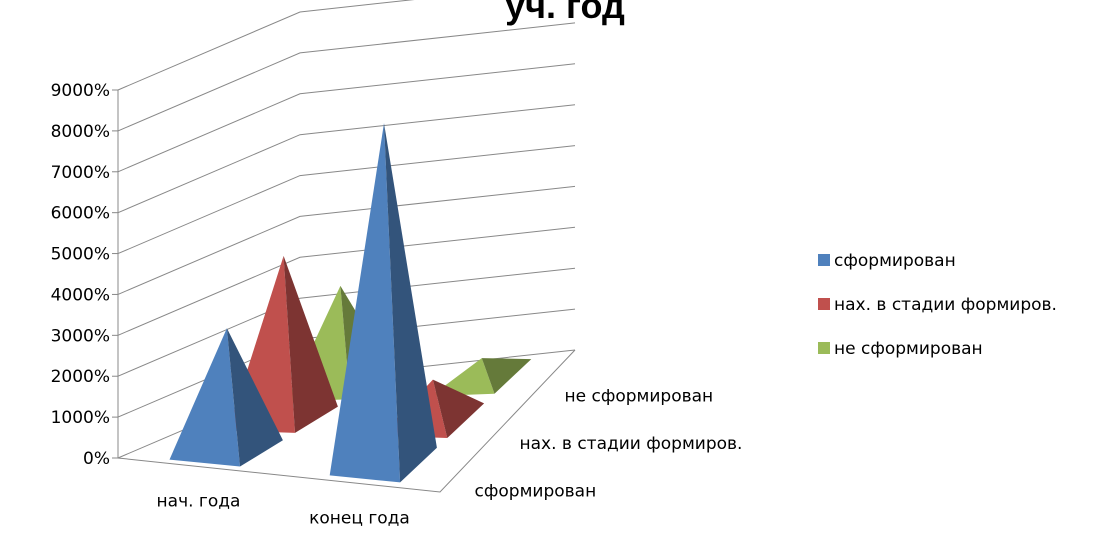  Describe the element at coordinates (80, 214) in the screenshot. I see `y-tick-label: 6000%` at that location.